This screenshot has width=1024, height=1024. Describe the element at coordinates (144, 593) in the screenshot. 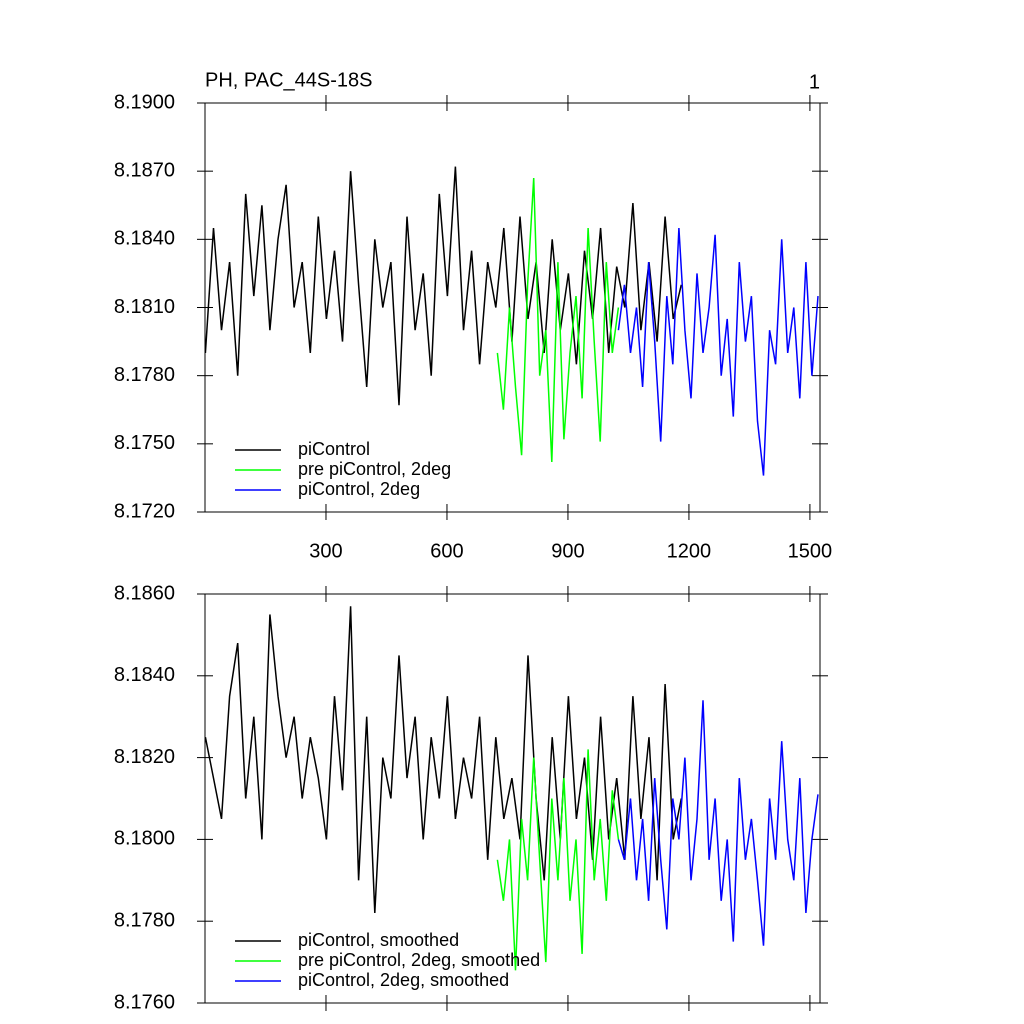

I see `y-tick-label: 8.1860` at that location.